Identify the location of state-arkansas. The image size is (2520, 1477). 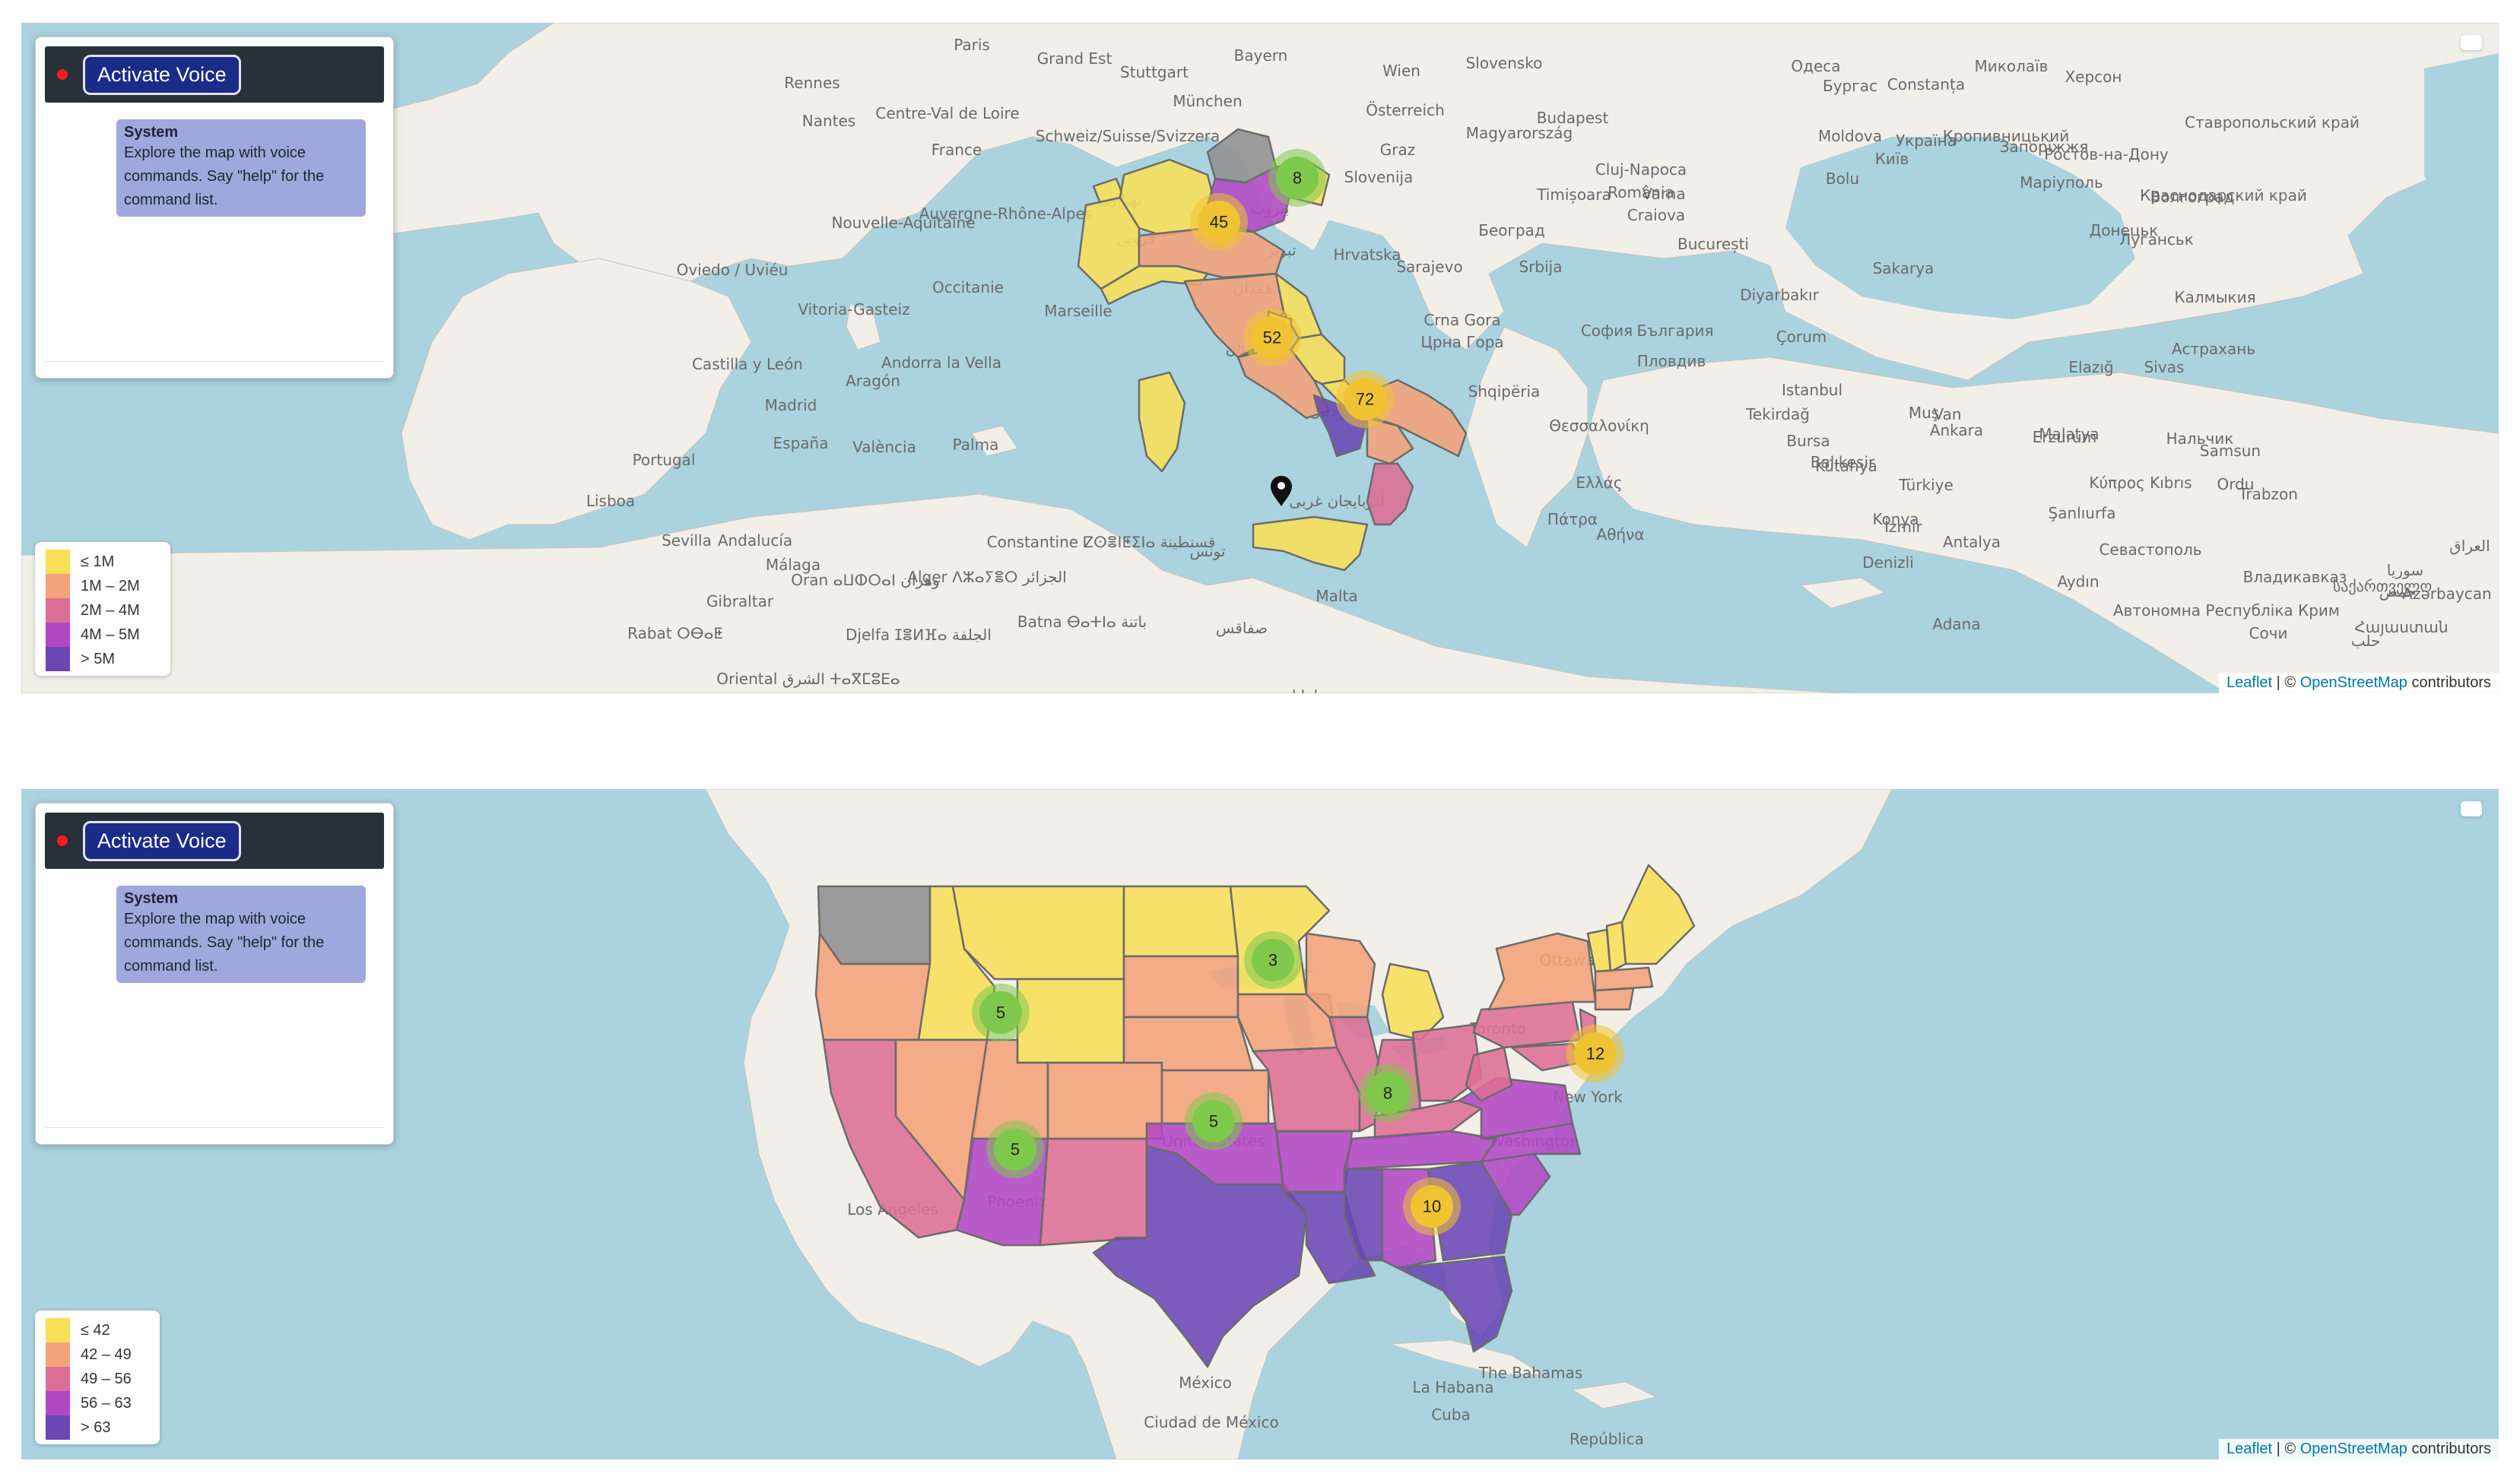
(1314, 1161).